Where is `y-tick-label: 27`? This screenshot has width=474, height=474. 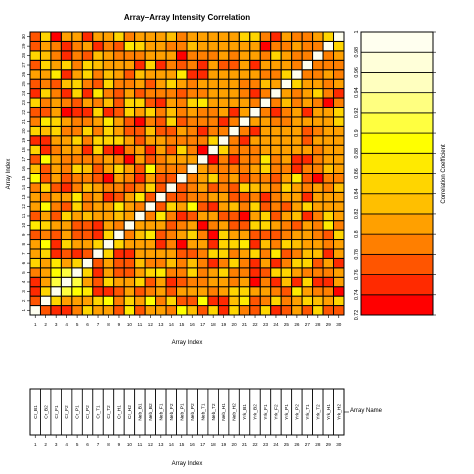
y-tick-label: 27 is located at coordinates (23, 65).